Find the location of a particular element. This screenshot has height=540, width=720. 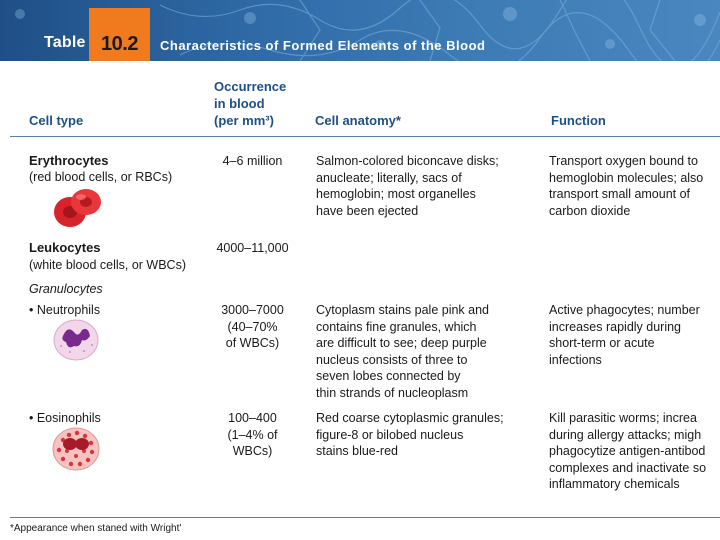

footer-divider is located at coordinates (365, 517).